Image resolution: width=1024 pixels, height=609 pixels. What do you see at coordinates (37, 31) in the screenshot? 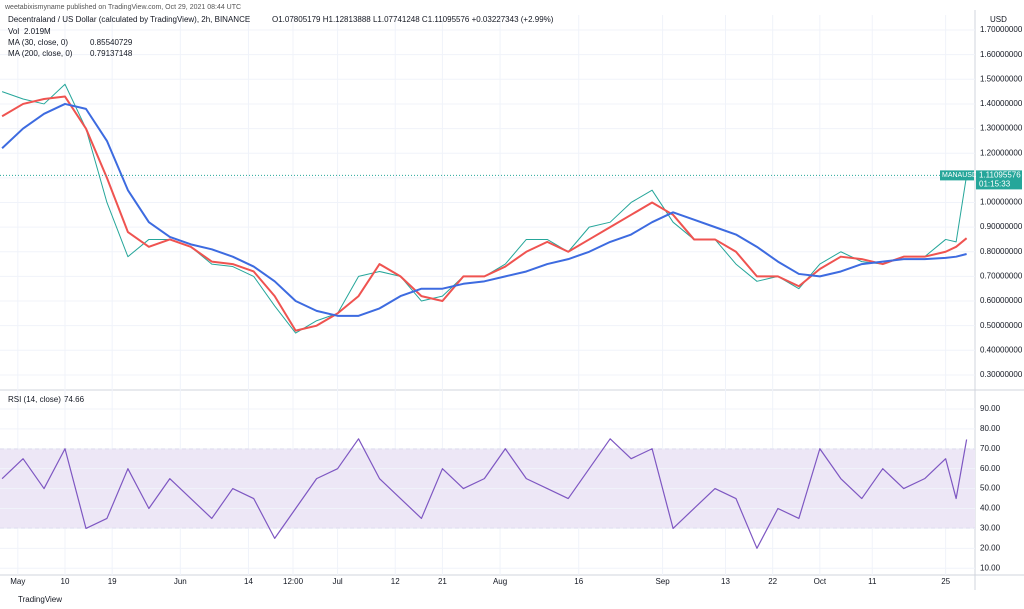
I see `volume-value: 2.019M` at bounding box center [37, 31].